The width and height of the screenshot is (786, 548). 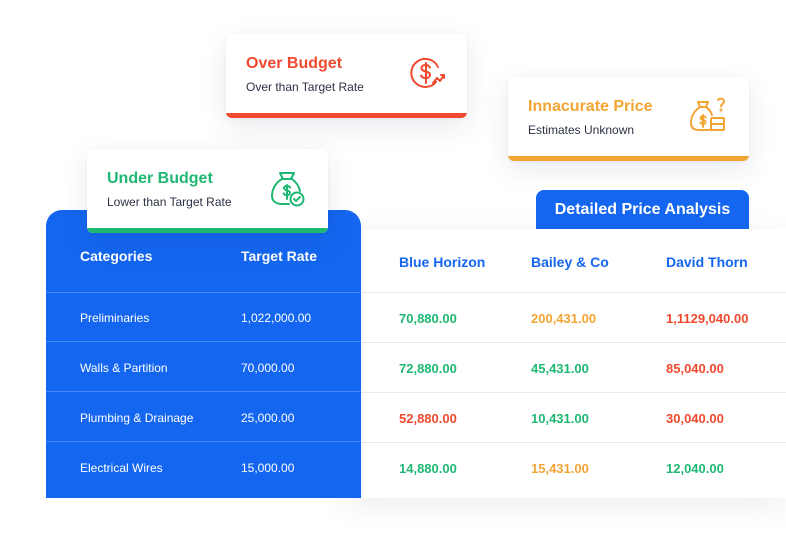 I want to click on category-cell: Walls & Partition, so click(x=124, y=368).